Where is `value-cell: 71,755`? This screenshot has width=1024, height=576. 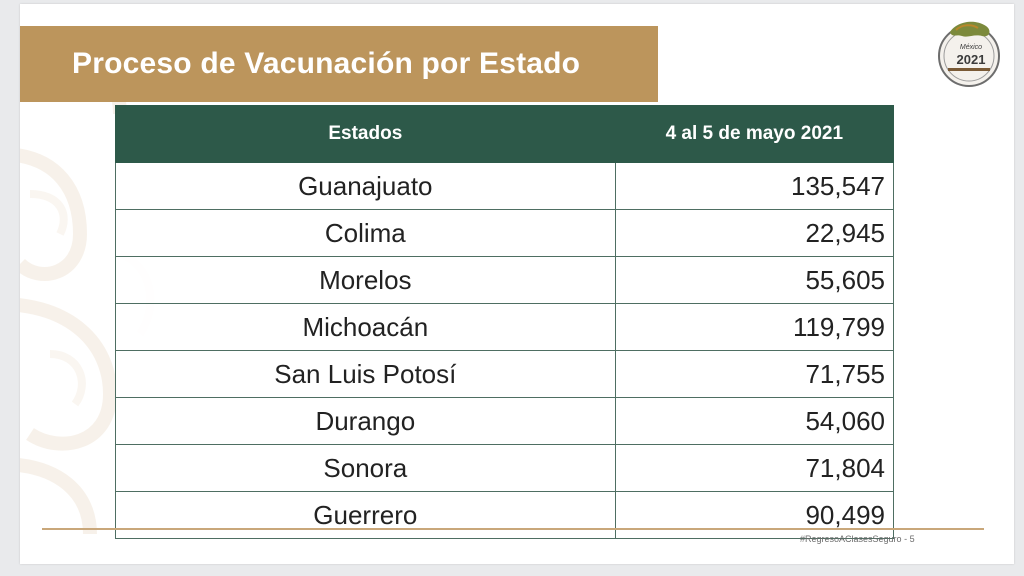 value-cell: 71,755 is located at coordinates (754, 374).